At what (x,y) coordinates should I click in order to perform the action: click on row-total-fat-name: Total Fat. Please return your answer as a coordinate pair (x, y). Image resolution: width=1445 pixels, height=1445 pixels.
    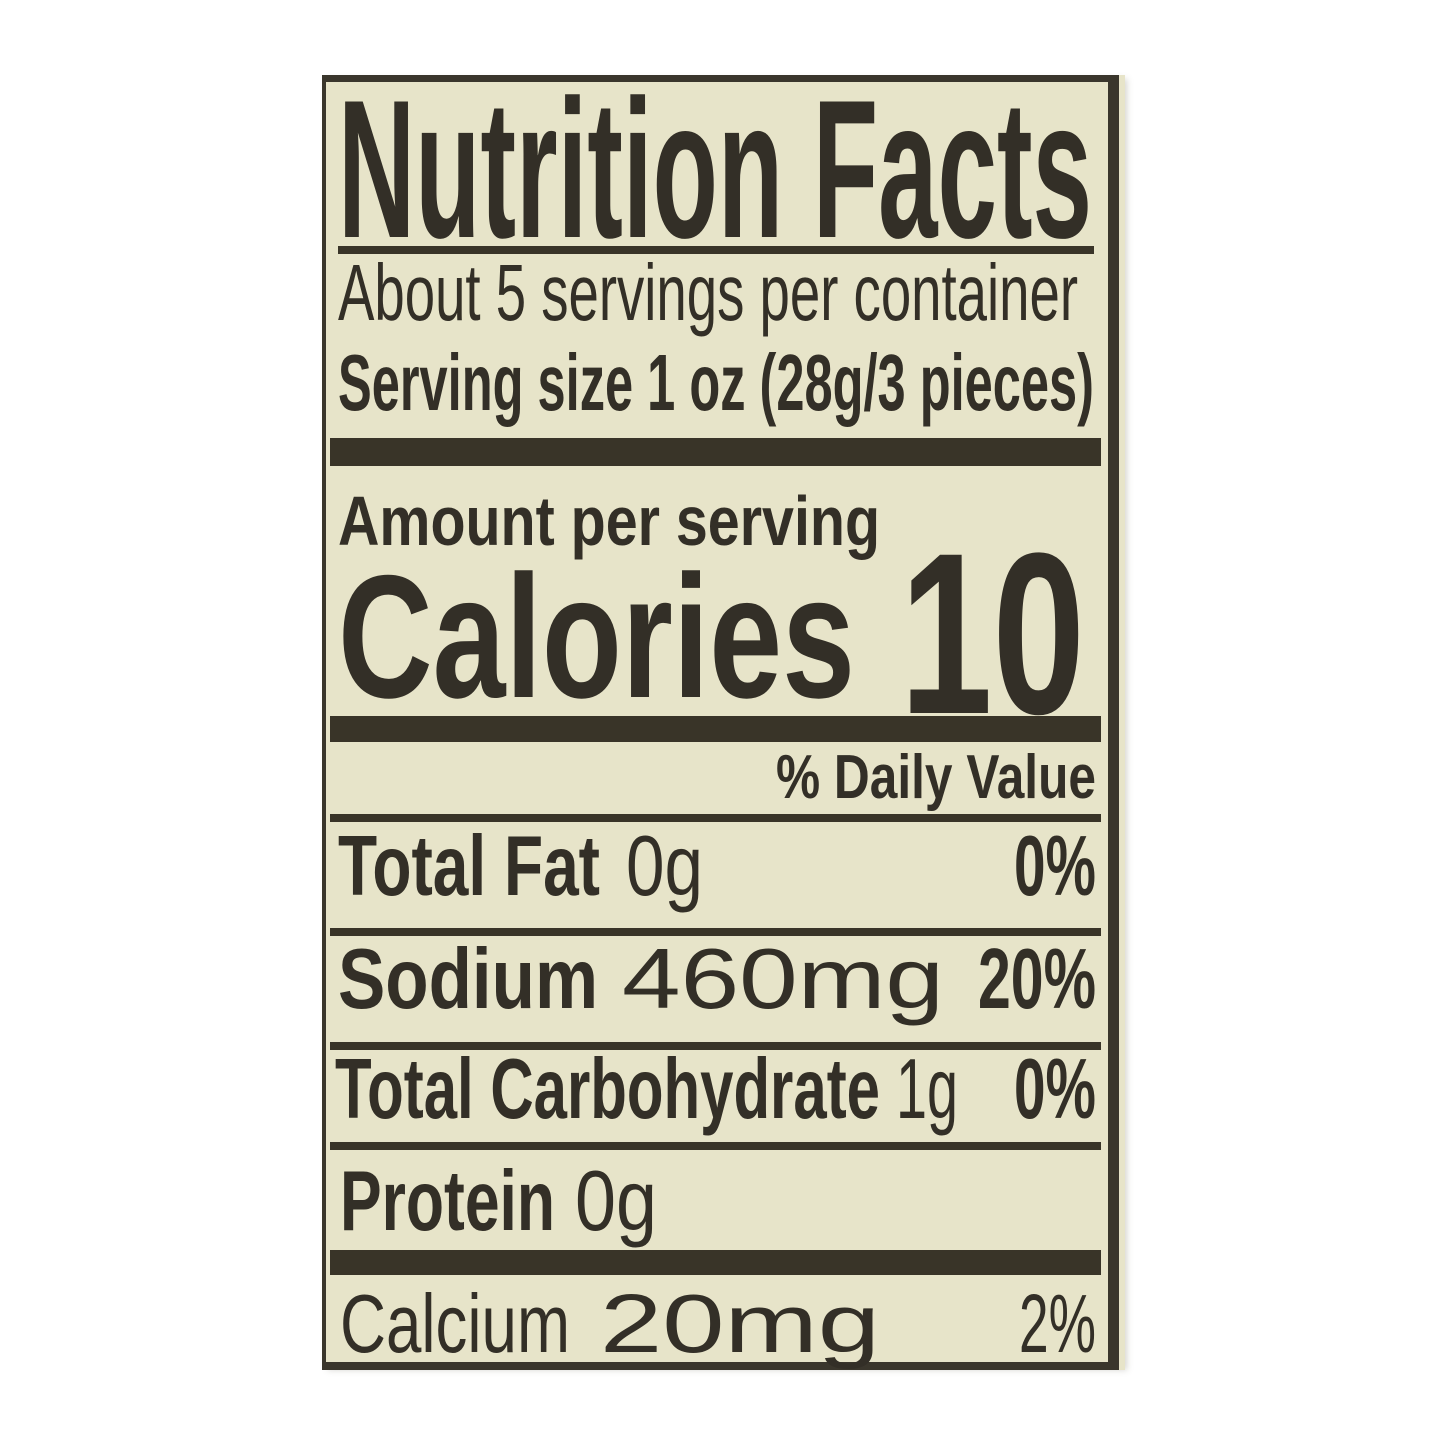
    Looking at the image, I should click on (469, 866).